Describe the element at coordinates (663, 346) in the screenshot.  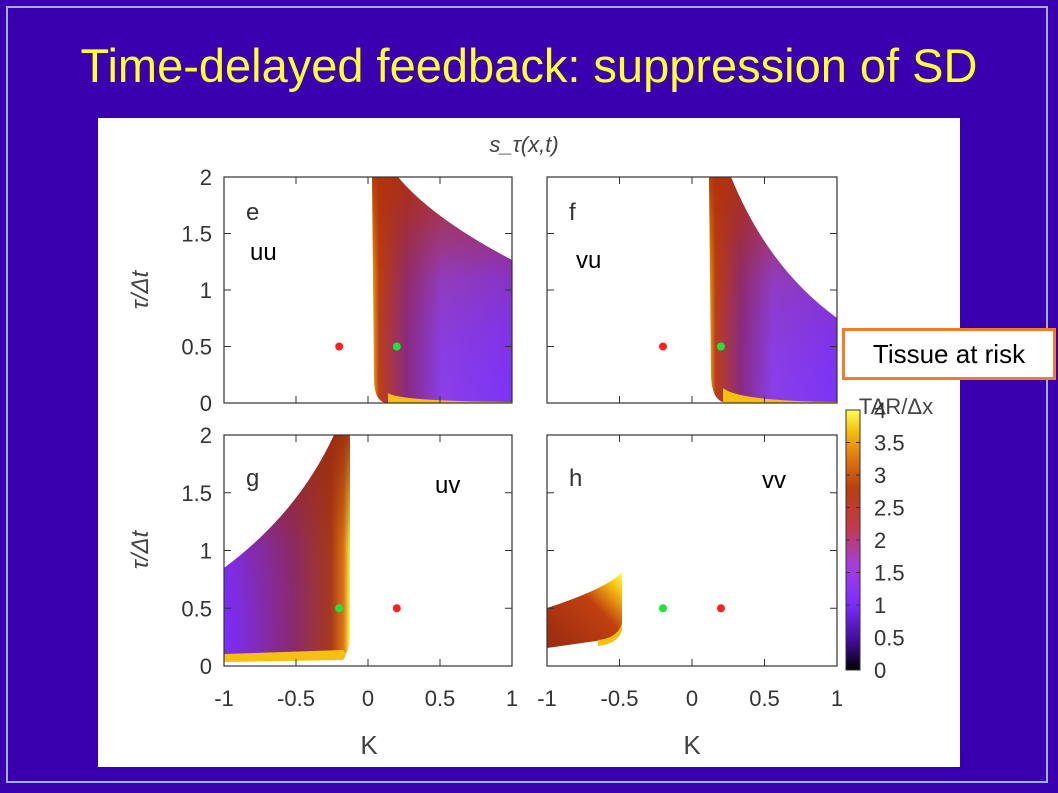
I see `red-point-f` at that location.